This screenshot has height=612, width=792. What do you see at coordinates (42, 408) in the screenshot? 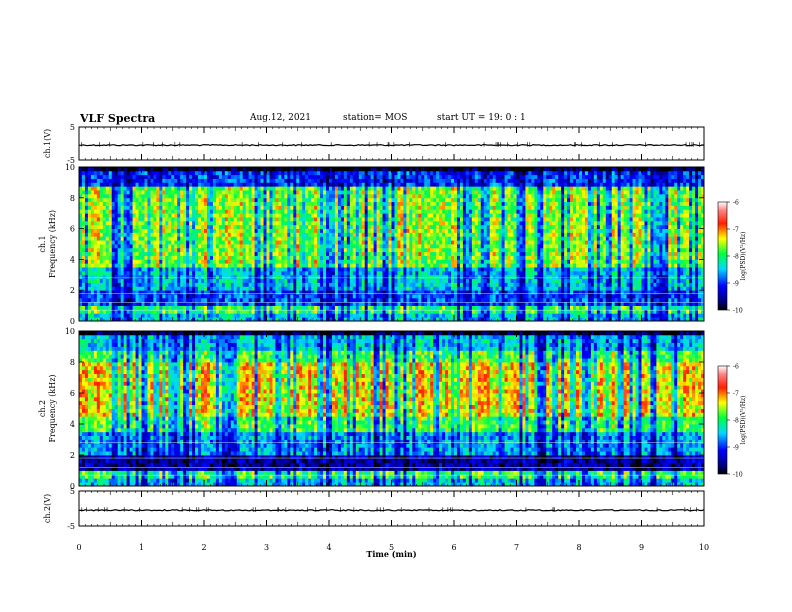
I see `y-axis-label: ch.2` at bounding box center [42, 408].